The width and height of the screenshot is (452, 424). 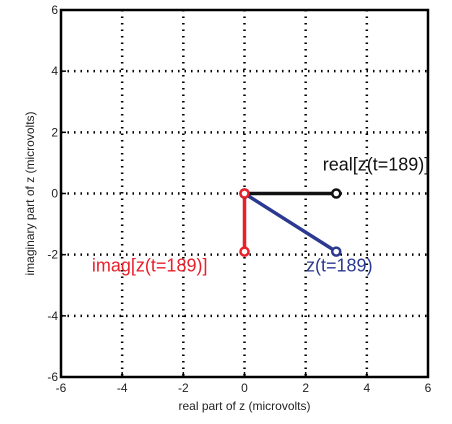 I want to click on x-tick-label: -6, so click(x=61, y=388).